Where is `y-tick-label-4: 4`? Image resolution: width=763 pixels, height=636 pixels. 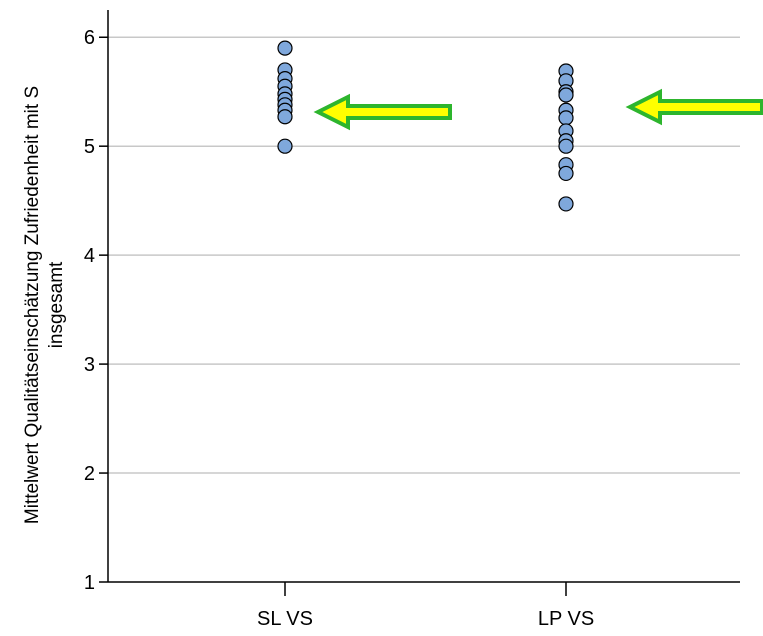 y-tick-label-4: 4 is located at coordinates (89, 256).